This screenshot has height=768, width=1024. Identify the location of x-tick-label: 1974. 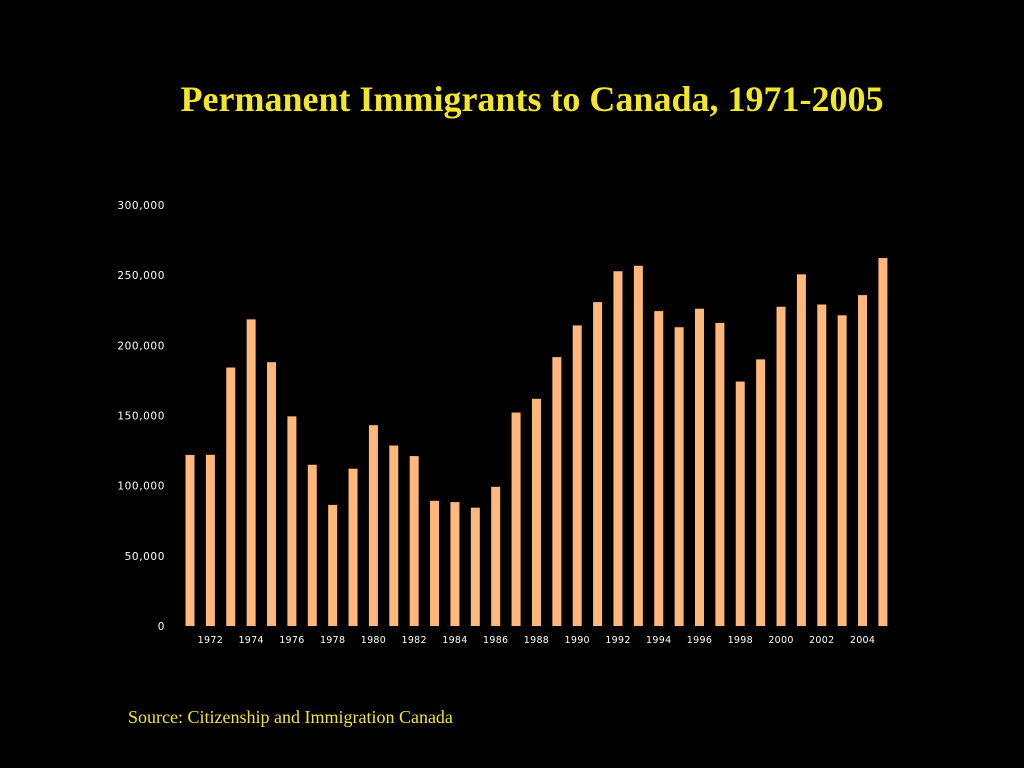
(250, 640).